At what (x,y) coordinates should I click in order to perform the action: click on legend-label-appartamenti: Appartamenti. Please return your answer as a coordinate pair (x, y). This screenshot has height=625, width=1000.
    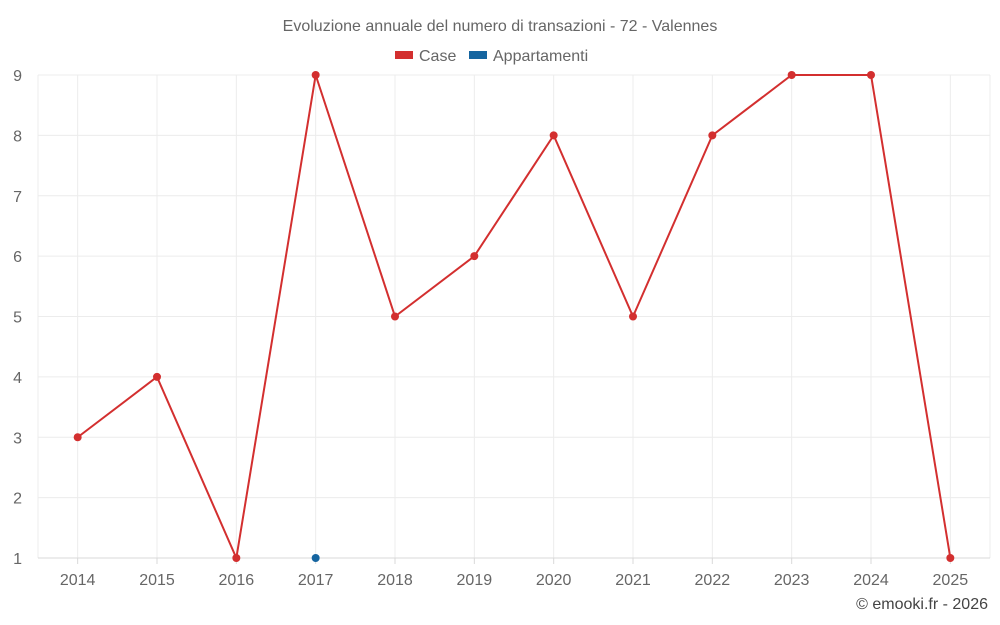
    Looking at the image, I should click on (540, 56).